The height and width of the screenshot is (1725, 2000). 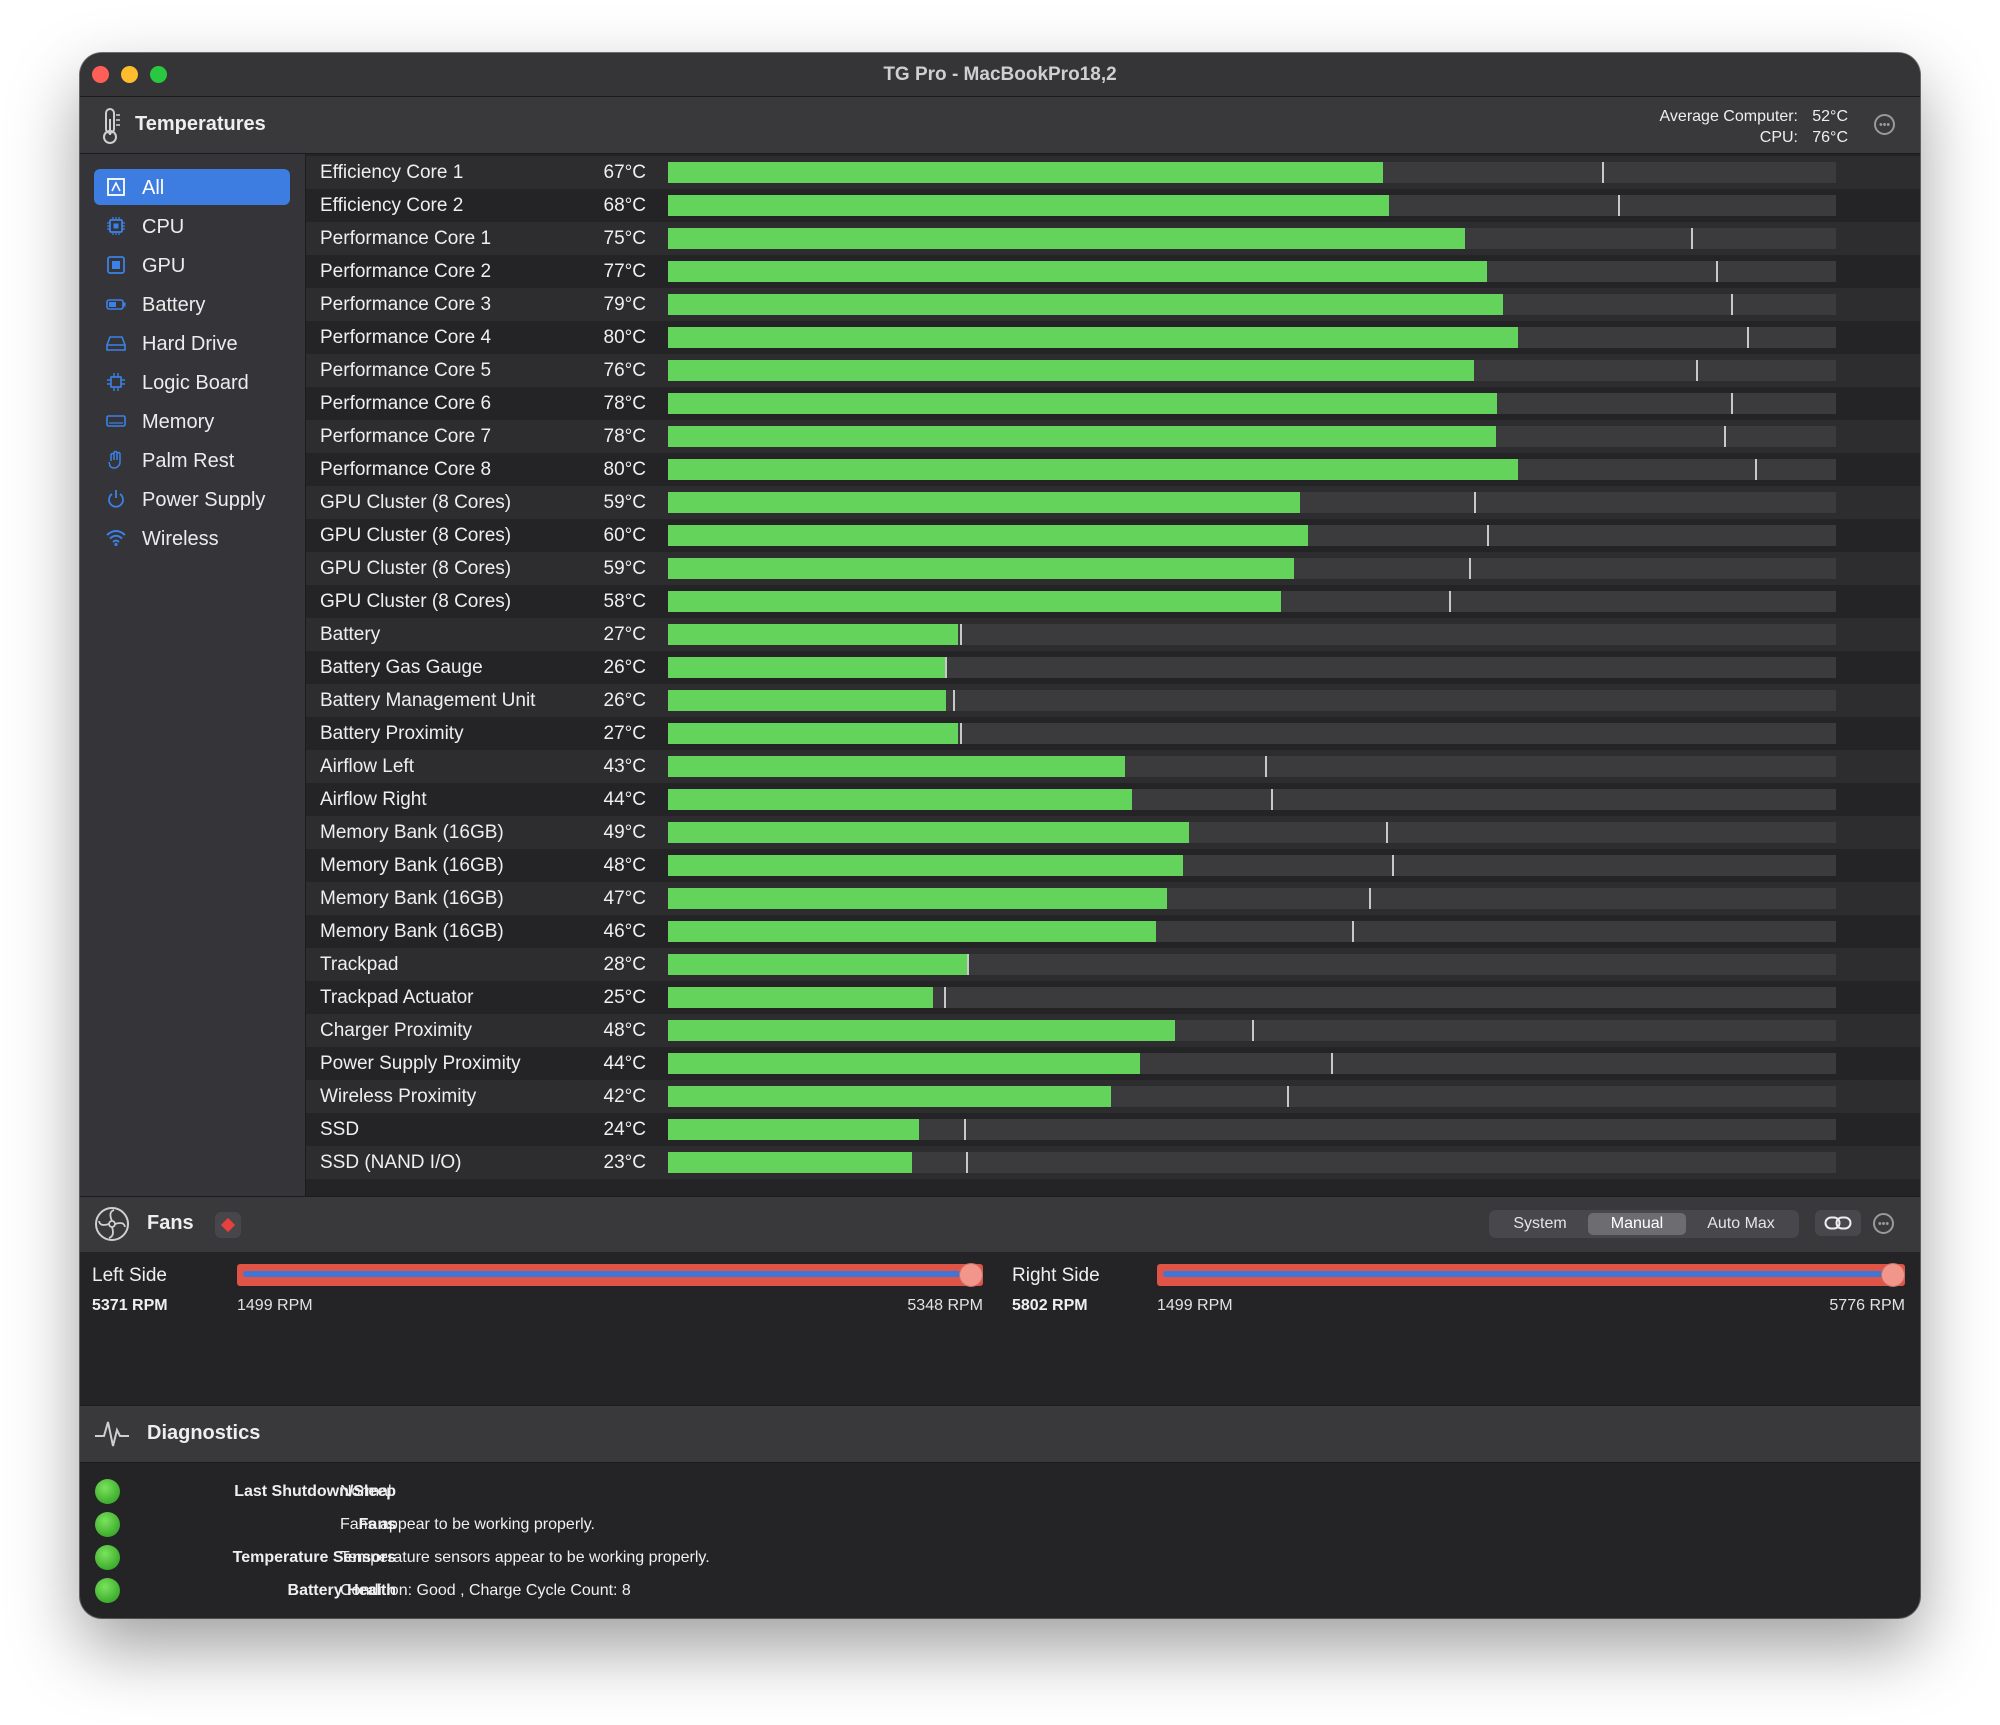 I want to click on sensor-name: SSD (NAND I/O), so click(x=391, y=1162).